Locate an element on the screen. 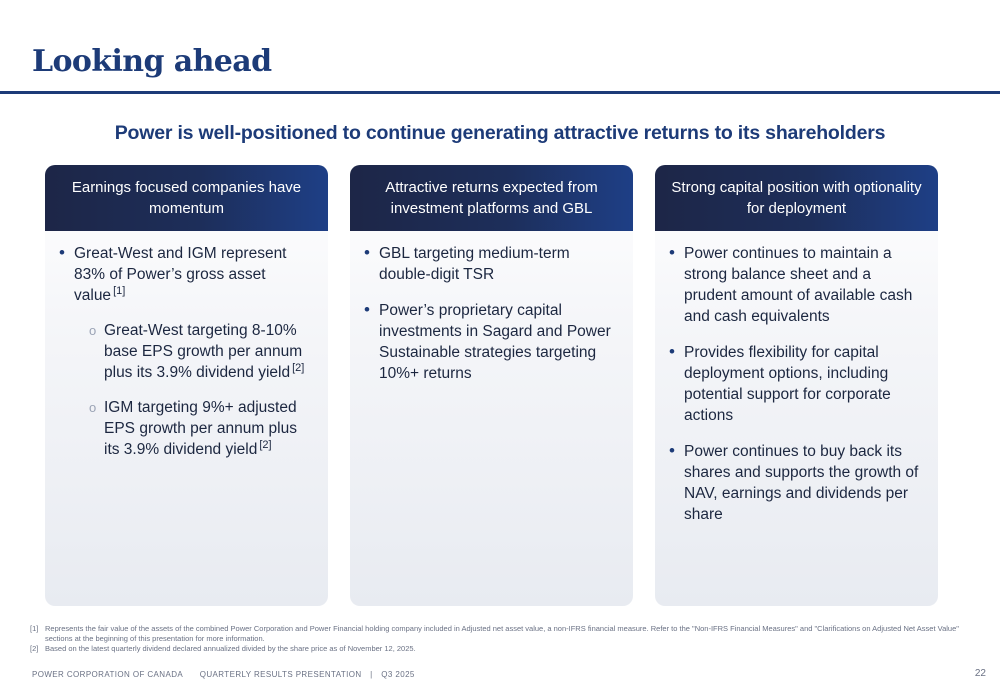  footnote-mark: [1] is located at coordinates (34, 628).